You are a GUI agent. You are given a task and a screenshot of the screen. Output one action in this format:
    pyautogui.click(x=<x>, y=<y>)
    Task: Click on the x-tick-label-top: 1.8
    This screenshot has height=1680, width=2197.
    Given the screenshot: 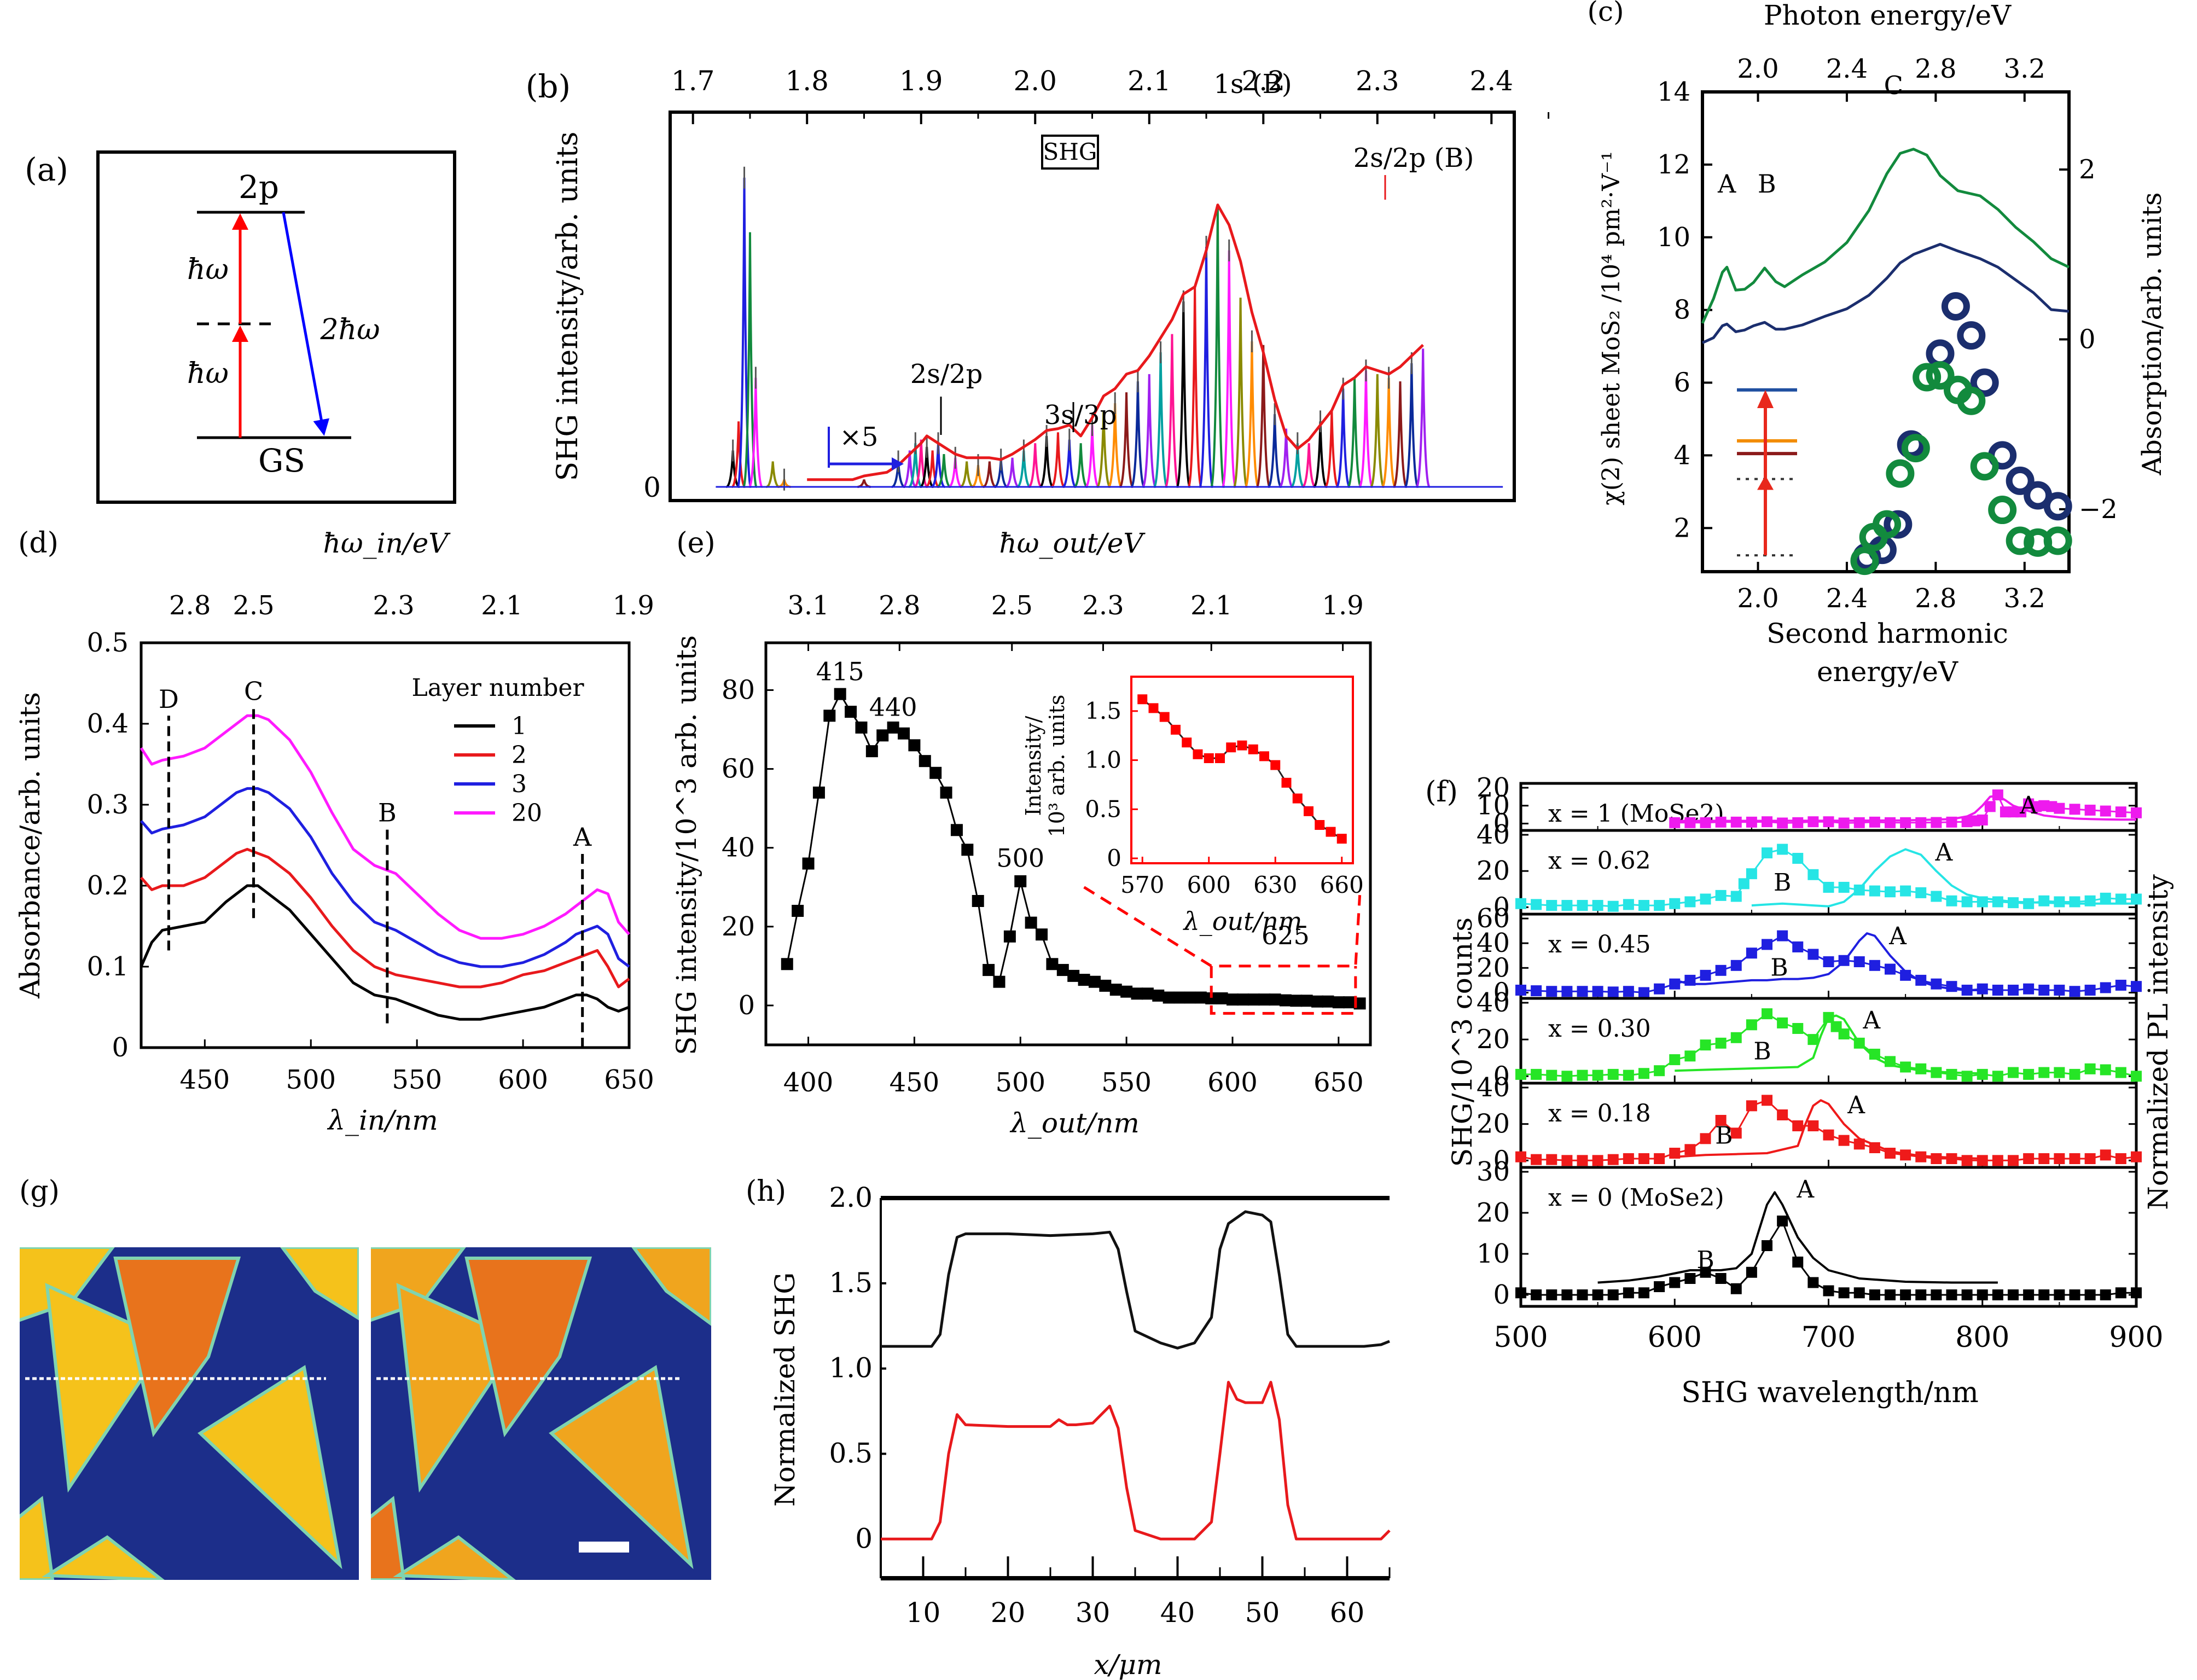 What is the action you would take?
    pyautogui.click(x=807, y=81)
    